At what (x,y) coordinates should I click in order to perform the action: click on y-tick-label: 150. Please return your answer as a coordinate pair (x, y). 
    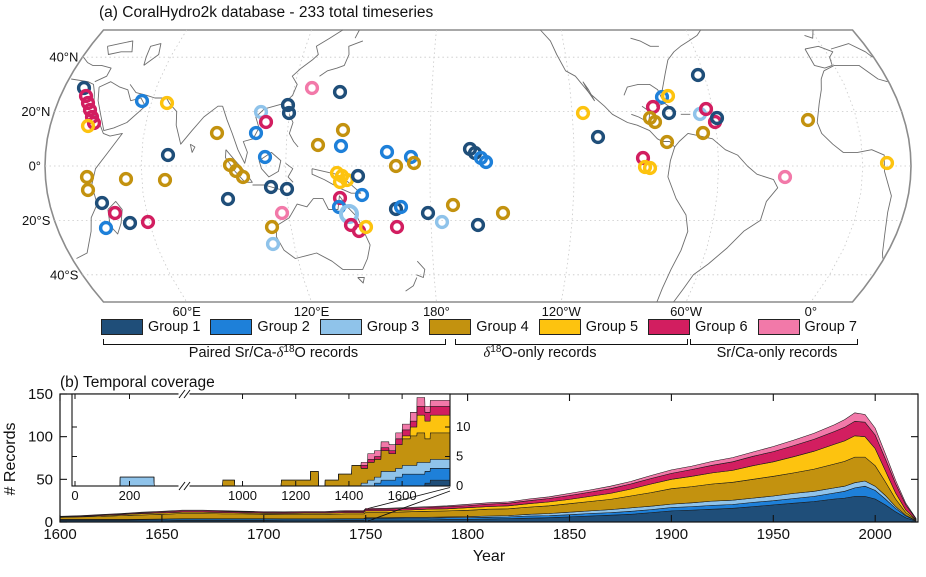
    Looking at the image, I should click on (40, 394).